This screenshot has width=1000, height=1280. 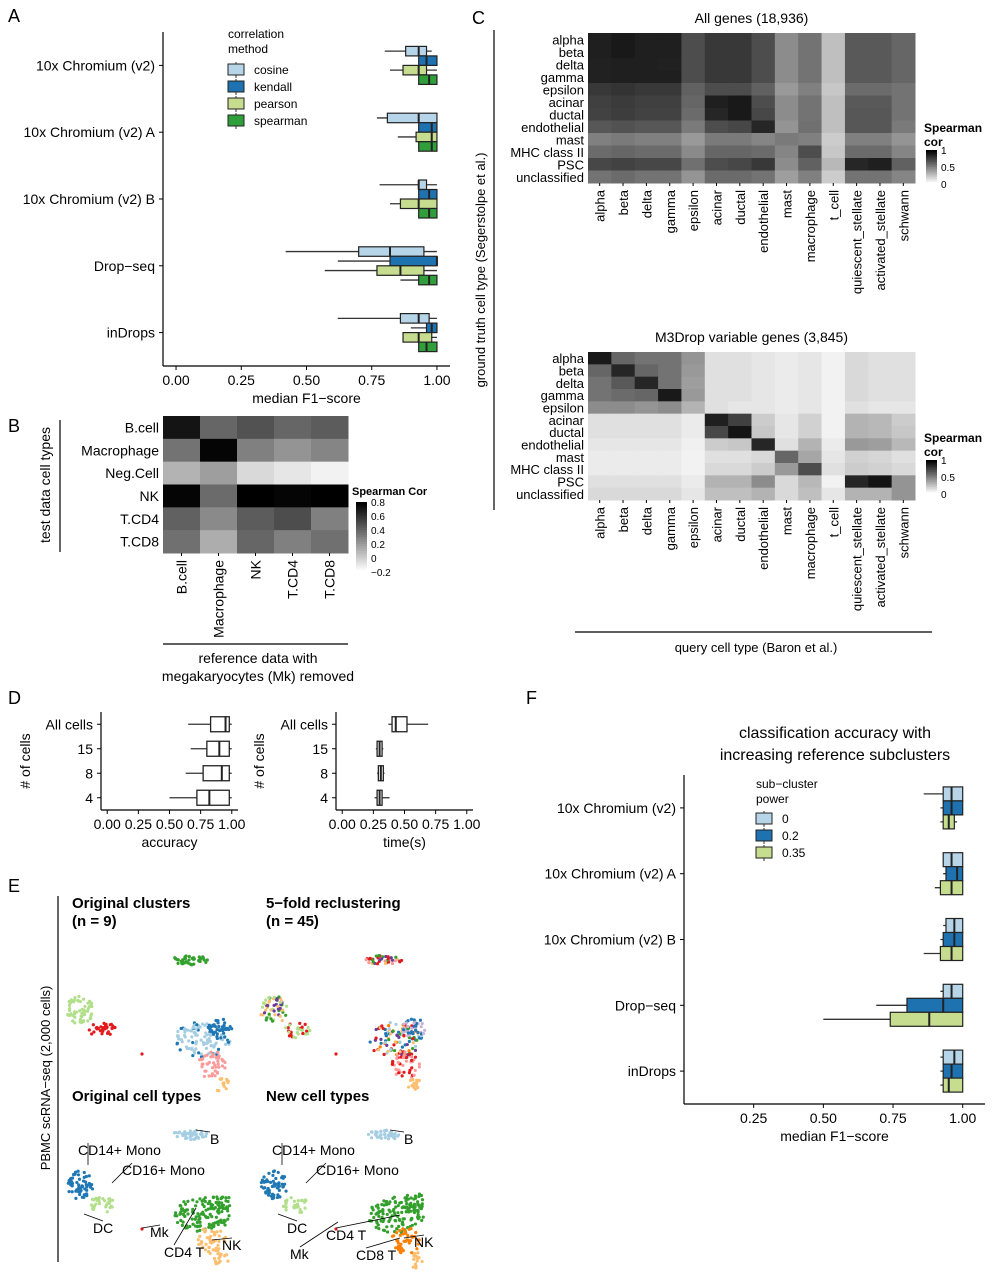 What do you see at coordinates (931, 469) in the screenshot?
I see `panel-c2-legend-gradient` at bounding box center [931, 469].